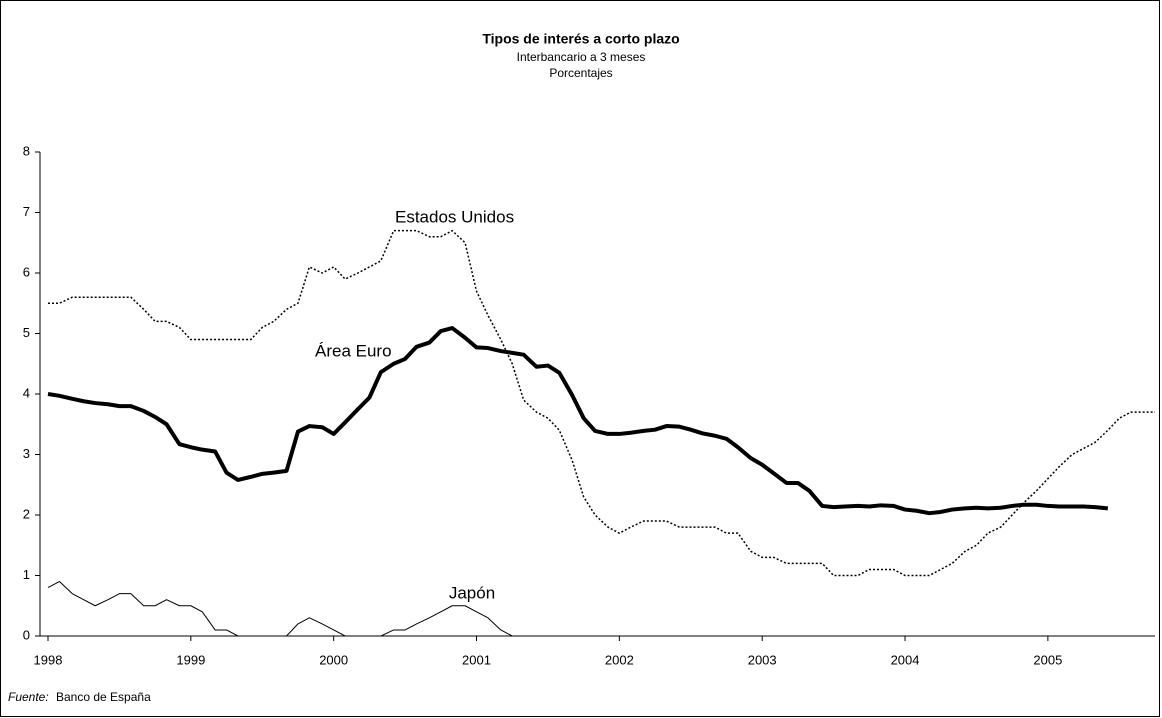  Describe the element at coordinates (472, 592) in the screenshot. I see `series-label: Japón` at that location.